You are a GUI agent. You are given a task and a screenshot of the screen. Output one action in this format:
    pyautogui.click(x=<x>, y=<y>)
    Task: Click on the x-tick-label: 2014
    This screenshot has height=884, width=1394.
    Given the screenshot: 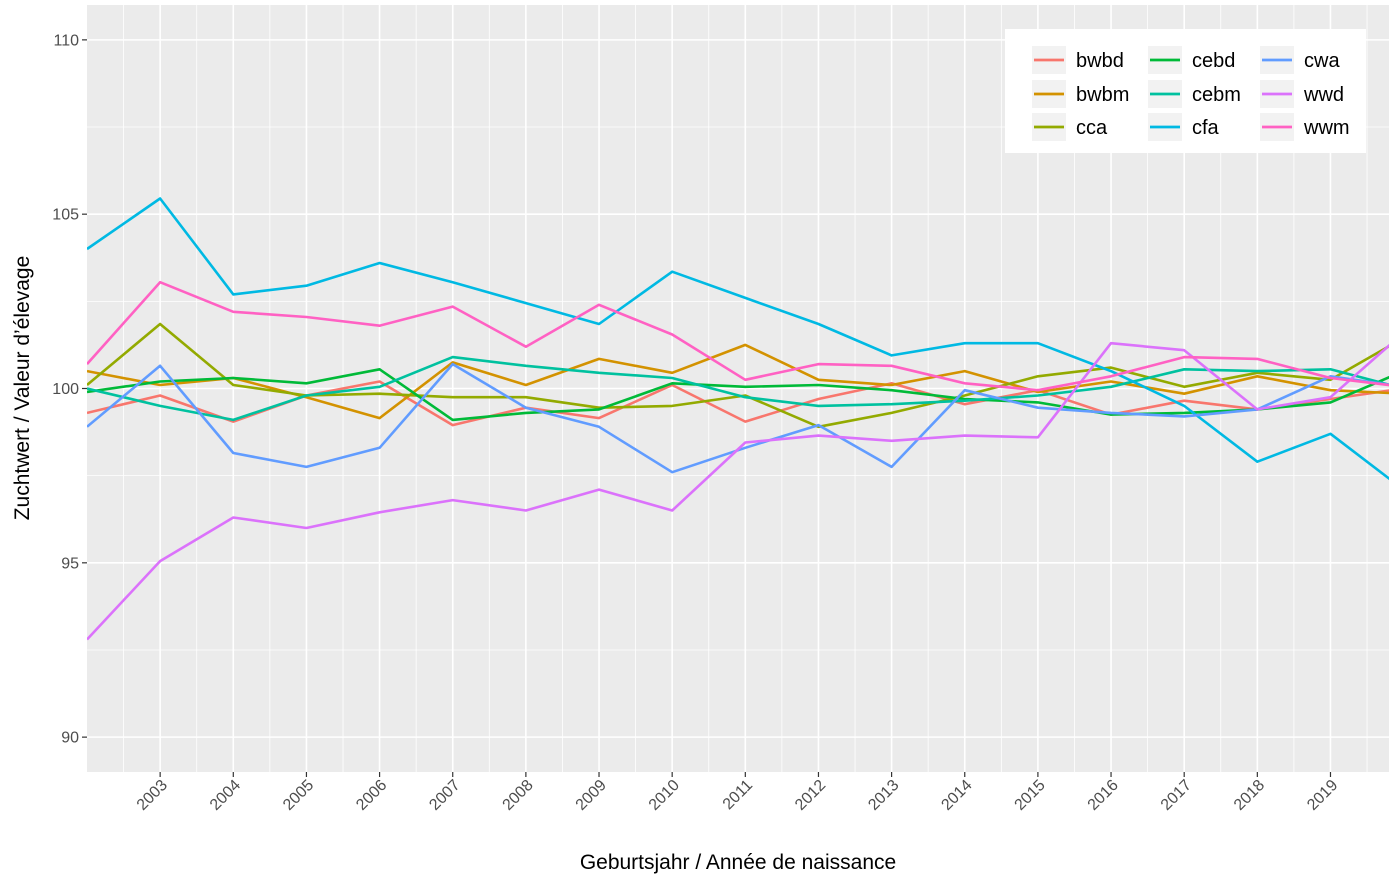 What is the action you would take?
    pyautogui.click(x=956, y=795)
    